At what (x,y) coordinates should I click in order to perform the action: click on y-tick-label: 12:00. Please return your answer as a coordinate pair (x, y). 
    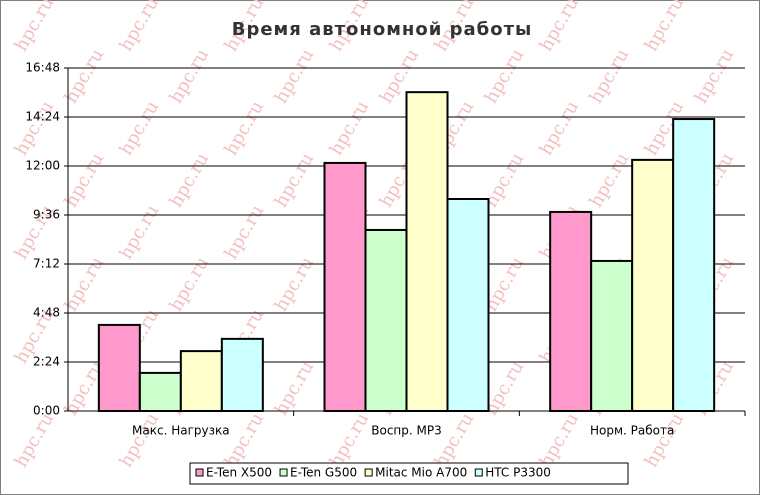
    Looking at the image, I should click on (42, 166).